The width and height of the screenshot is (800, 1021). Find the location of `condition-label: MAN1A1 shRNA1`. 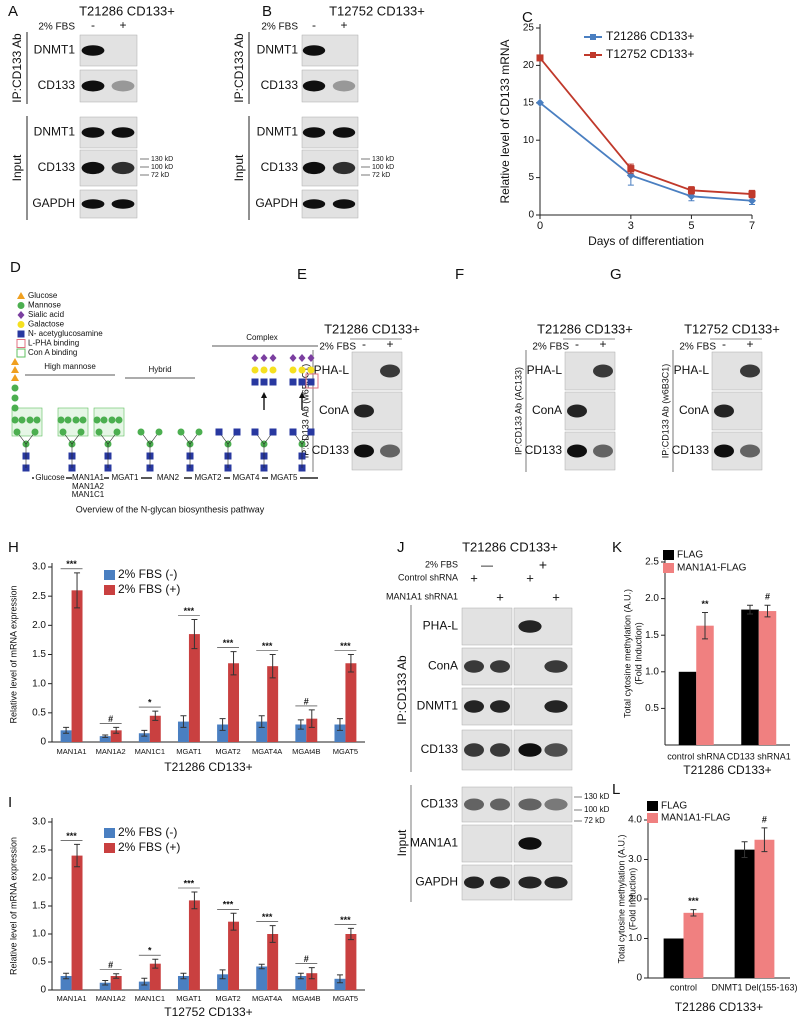

condition-label: MAN1A1 shRNA1 is located at coordinates (422, 596).